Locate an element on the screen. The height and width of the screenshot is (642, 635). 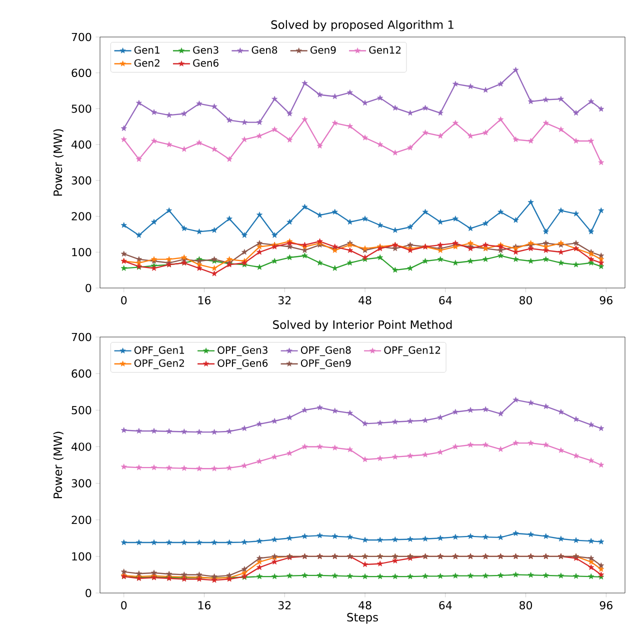
legend-label: OPF_Gen12 is located at coordinates (412, 351).